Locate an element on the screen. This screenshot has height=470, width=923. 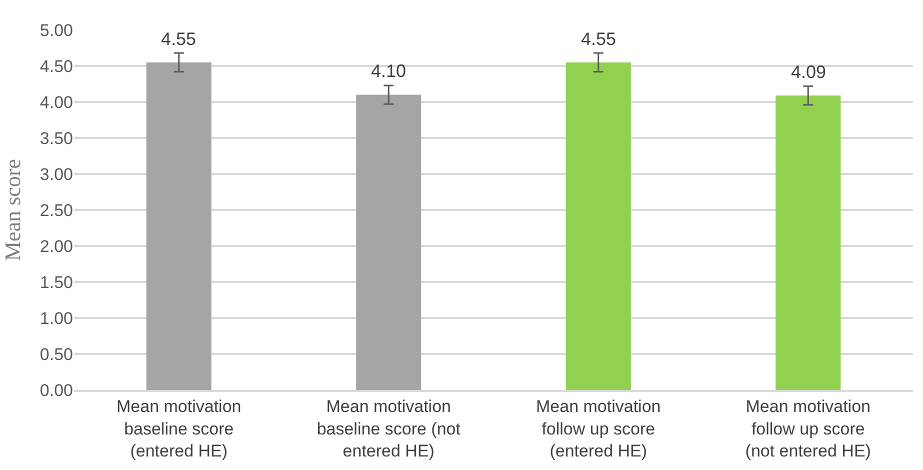
y-tick-label: 1.50 is located at coordinates (56, 282).